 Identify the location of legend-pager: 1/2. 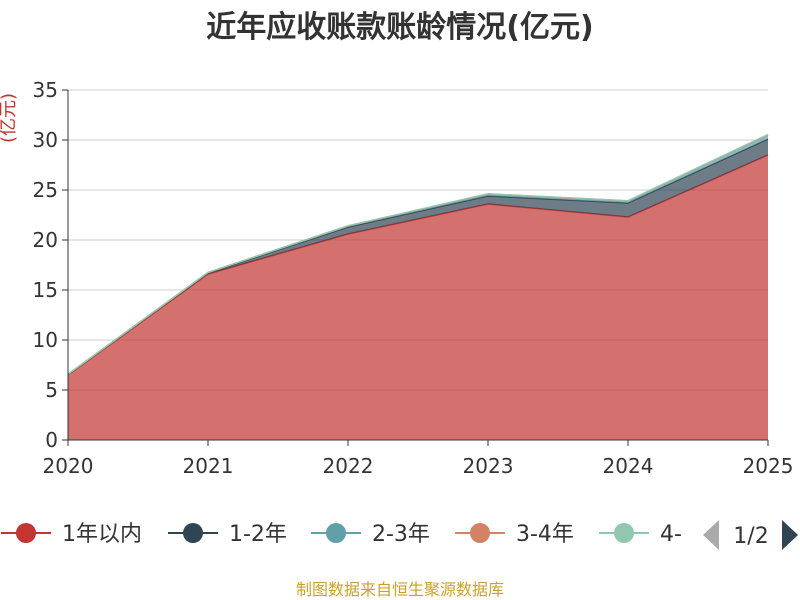
(750, 535).